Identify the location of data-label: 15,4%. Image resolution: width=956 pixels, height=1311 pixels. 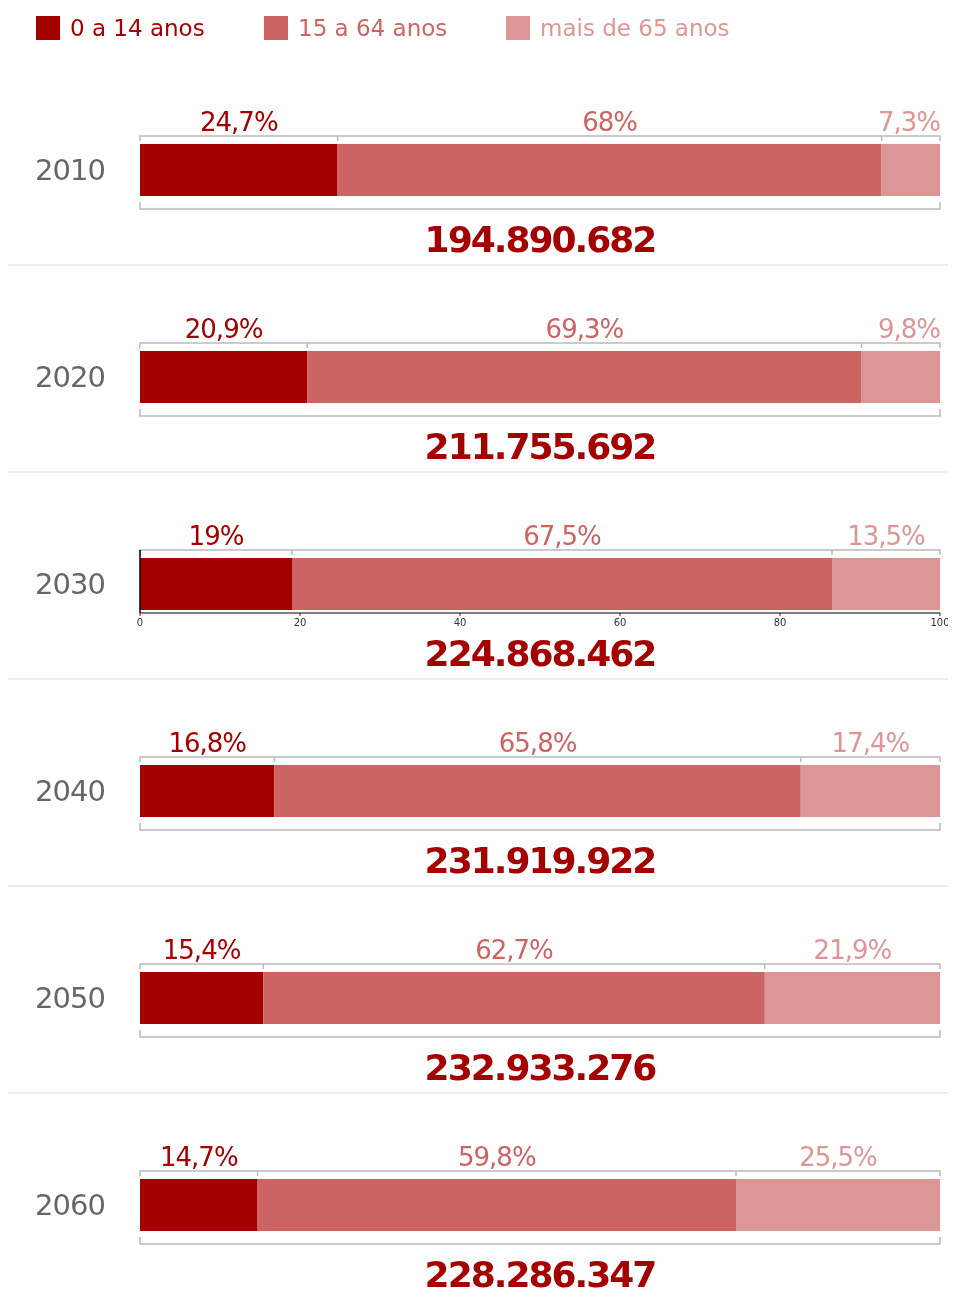
(201, 950).